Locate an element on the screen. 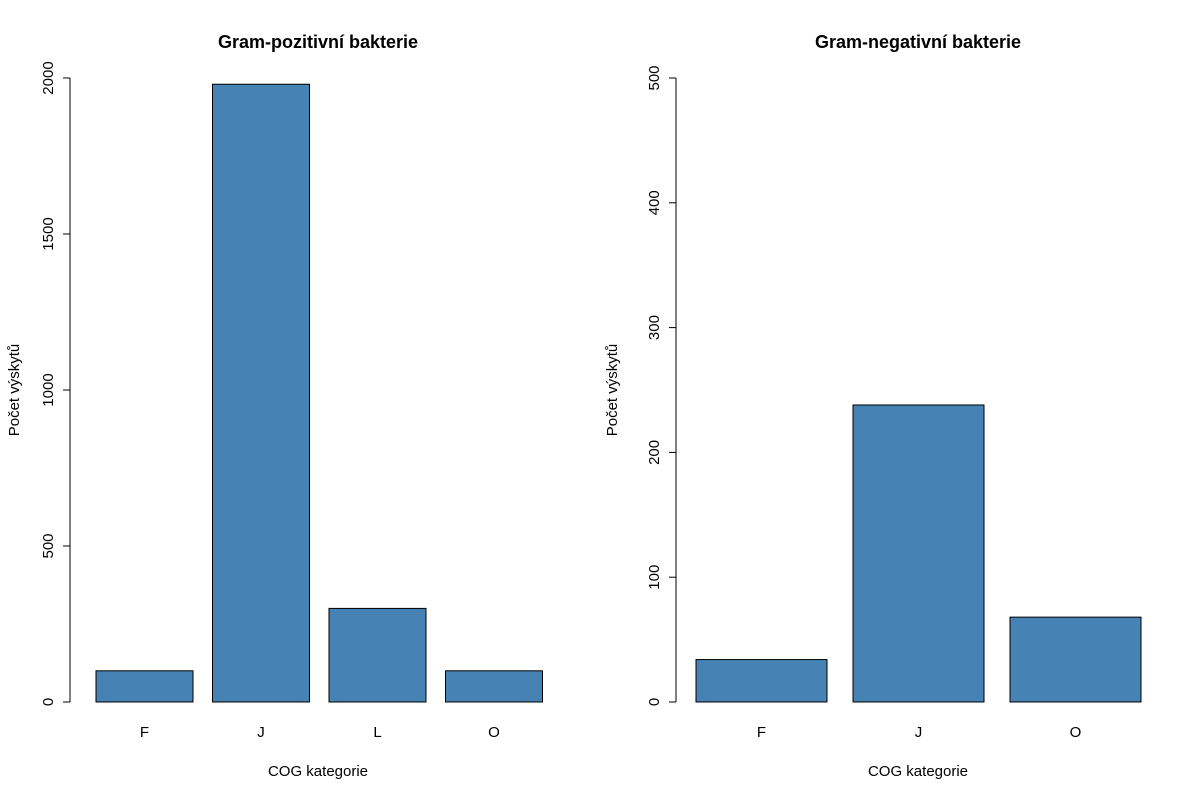  y-tick-label: 1000 is located at coordinates (48, 389).